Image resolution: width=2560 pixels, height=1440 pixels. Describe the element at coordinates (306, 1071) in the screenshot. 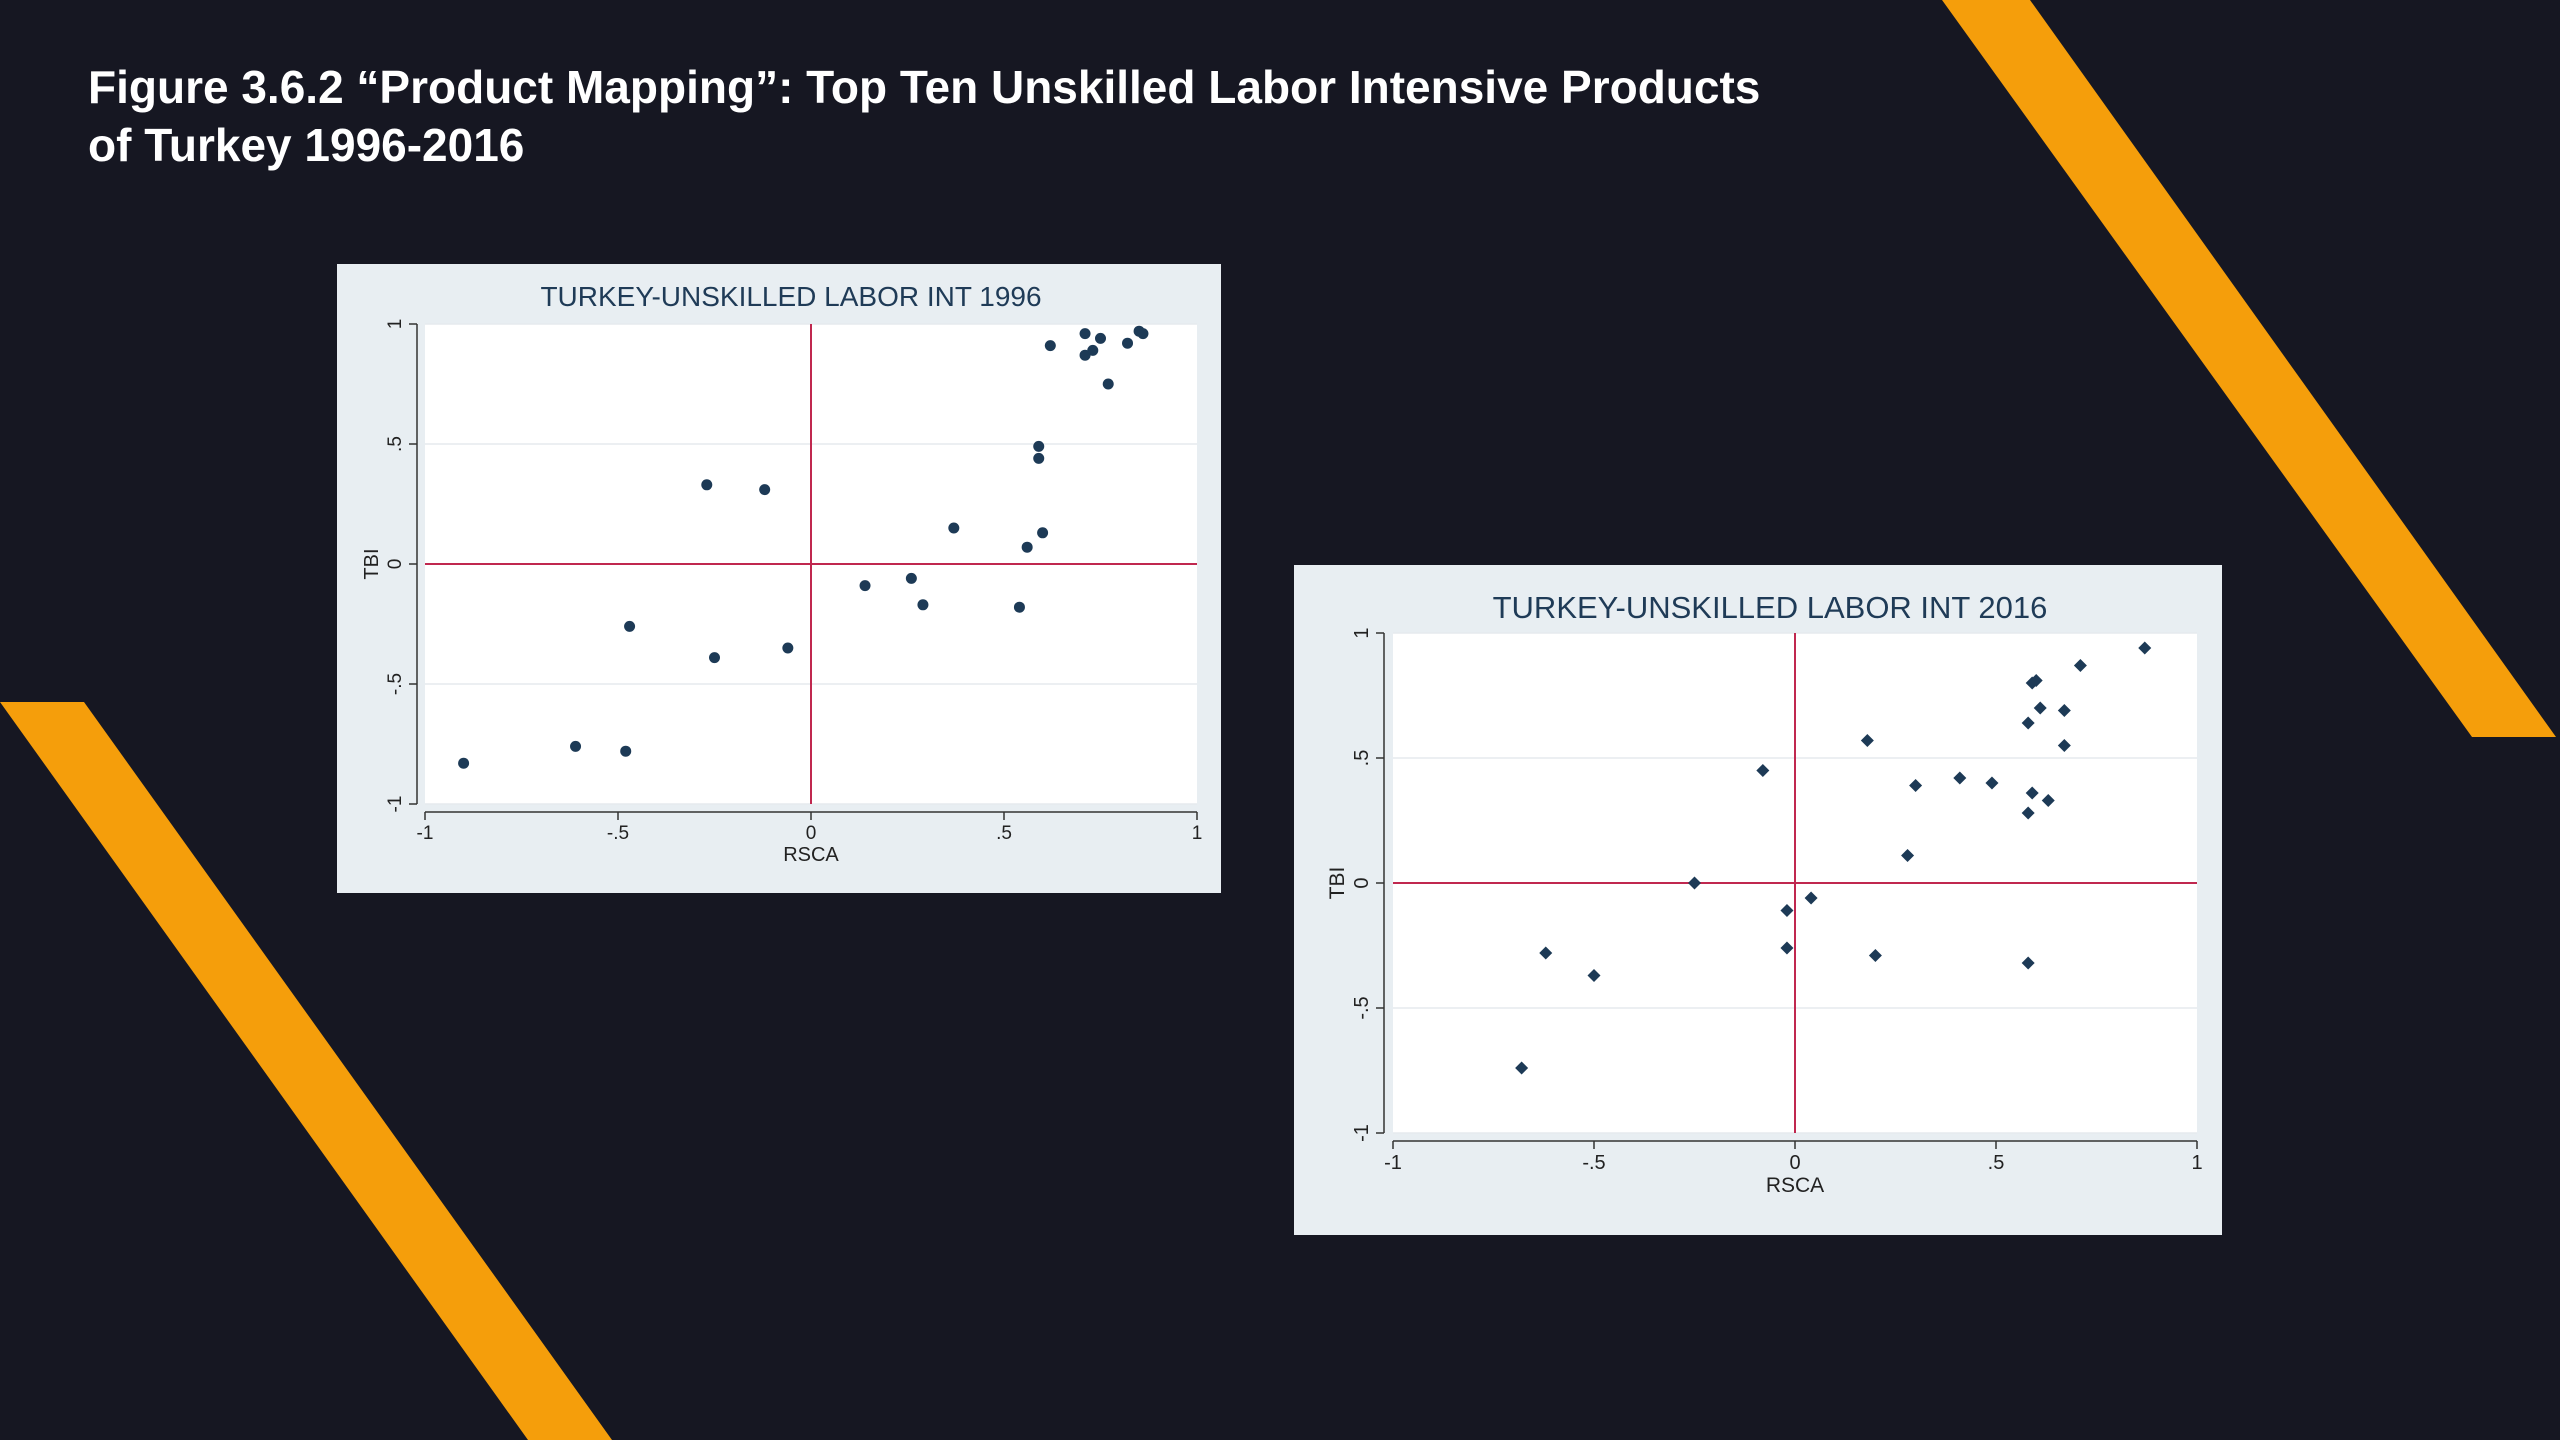

I see `decor-stripe-bottom-left` at that location.